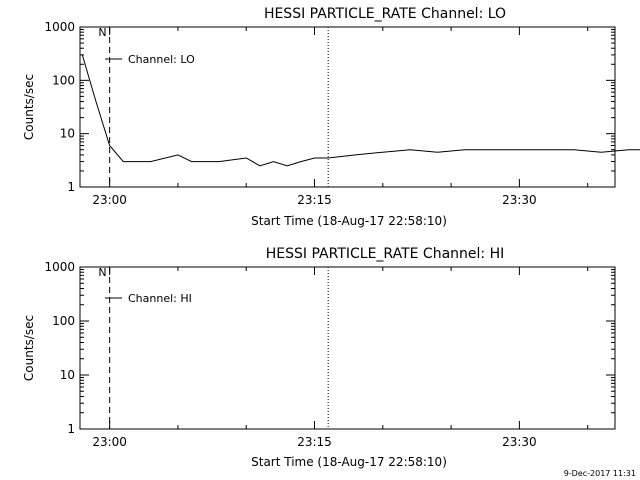 The image size is (640, 480). What do you see at coordinates (161, 59) in the screenshot?
I see `lo-legend-label: Channel: LO` at bounding box center [161, 59].